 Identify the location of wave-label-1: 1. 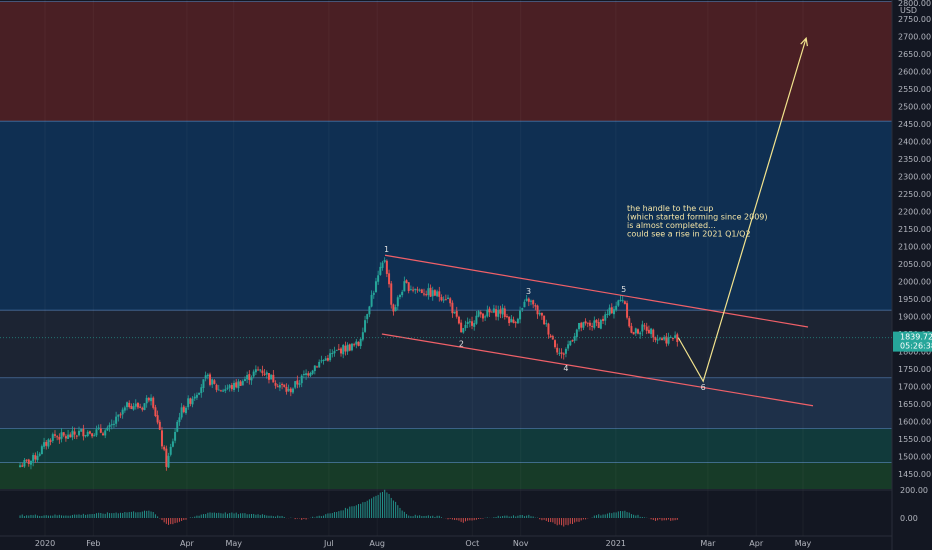
(386, 249).